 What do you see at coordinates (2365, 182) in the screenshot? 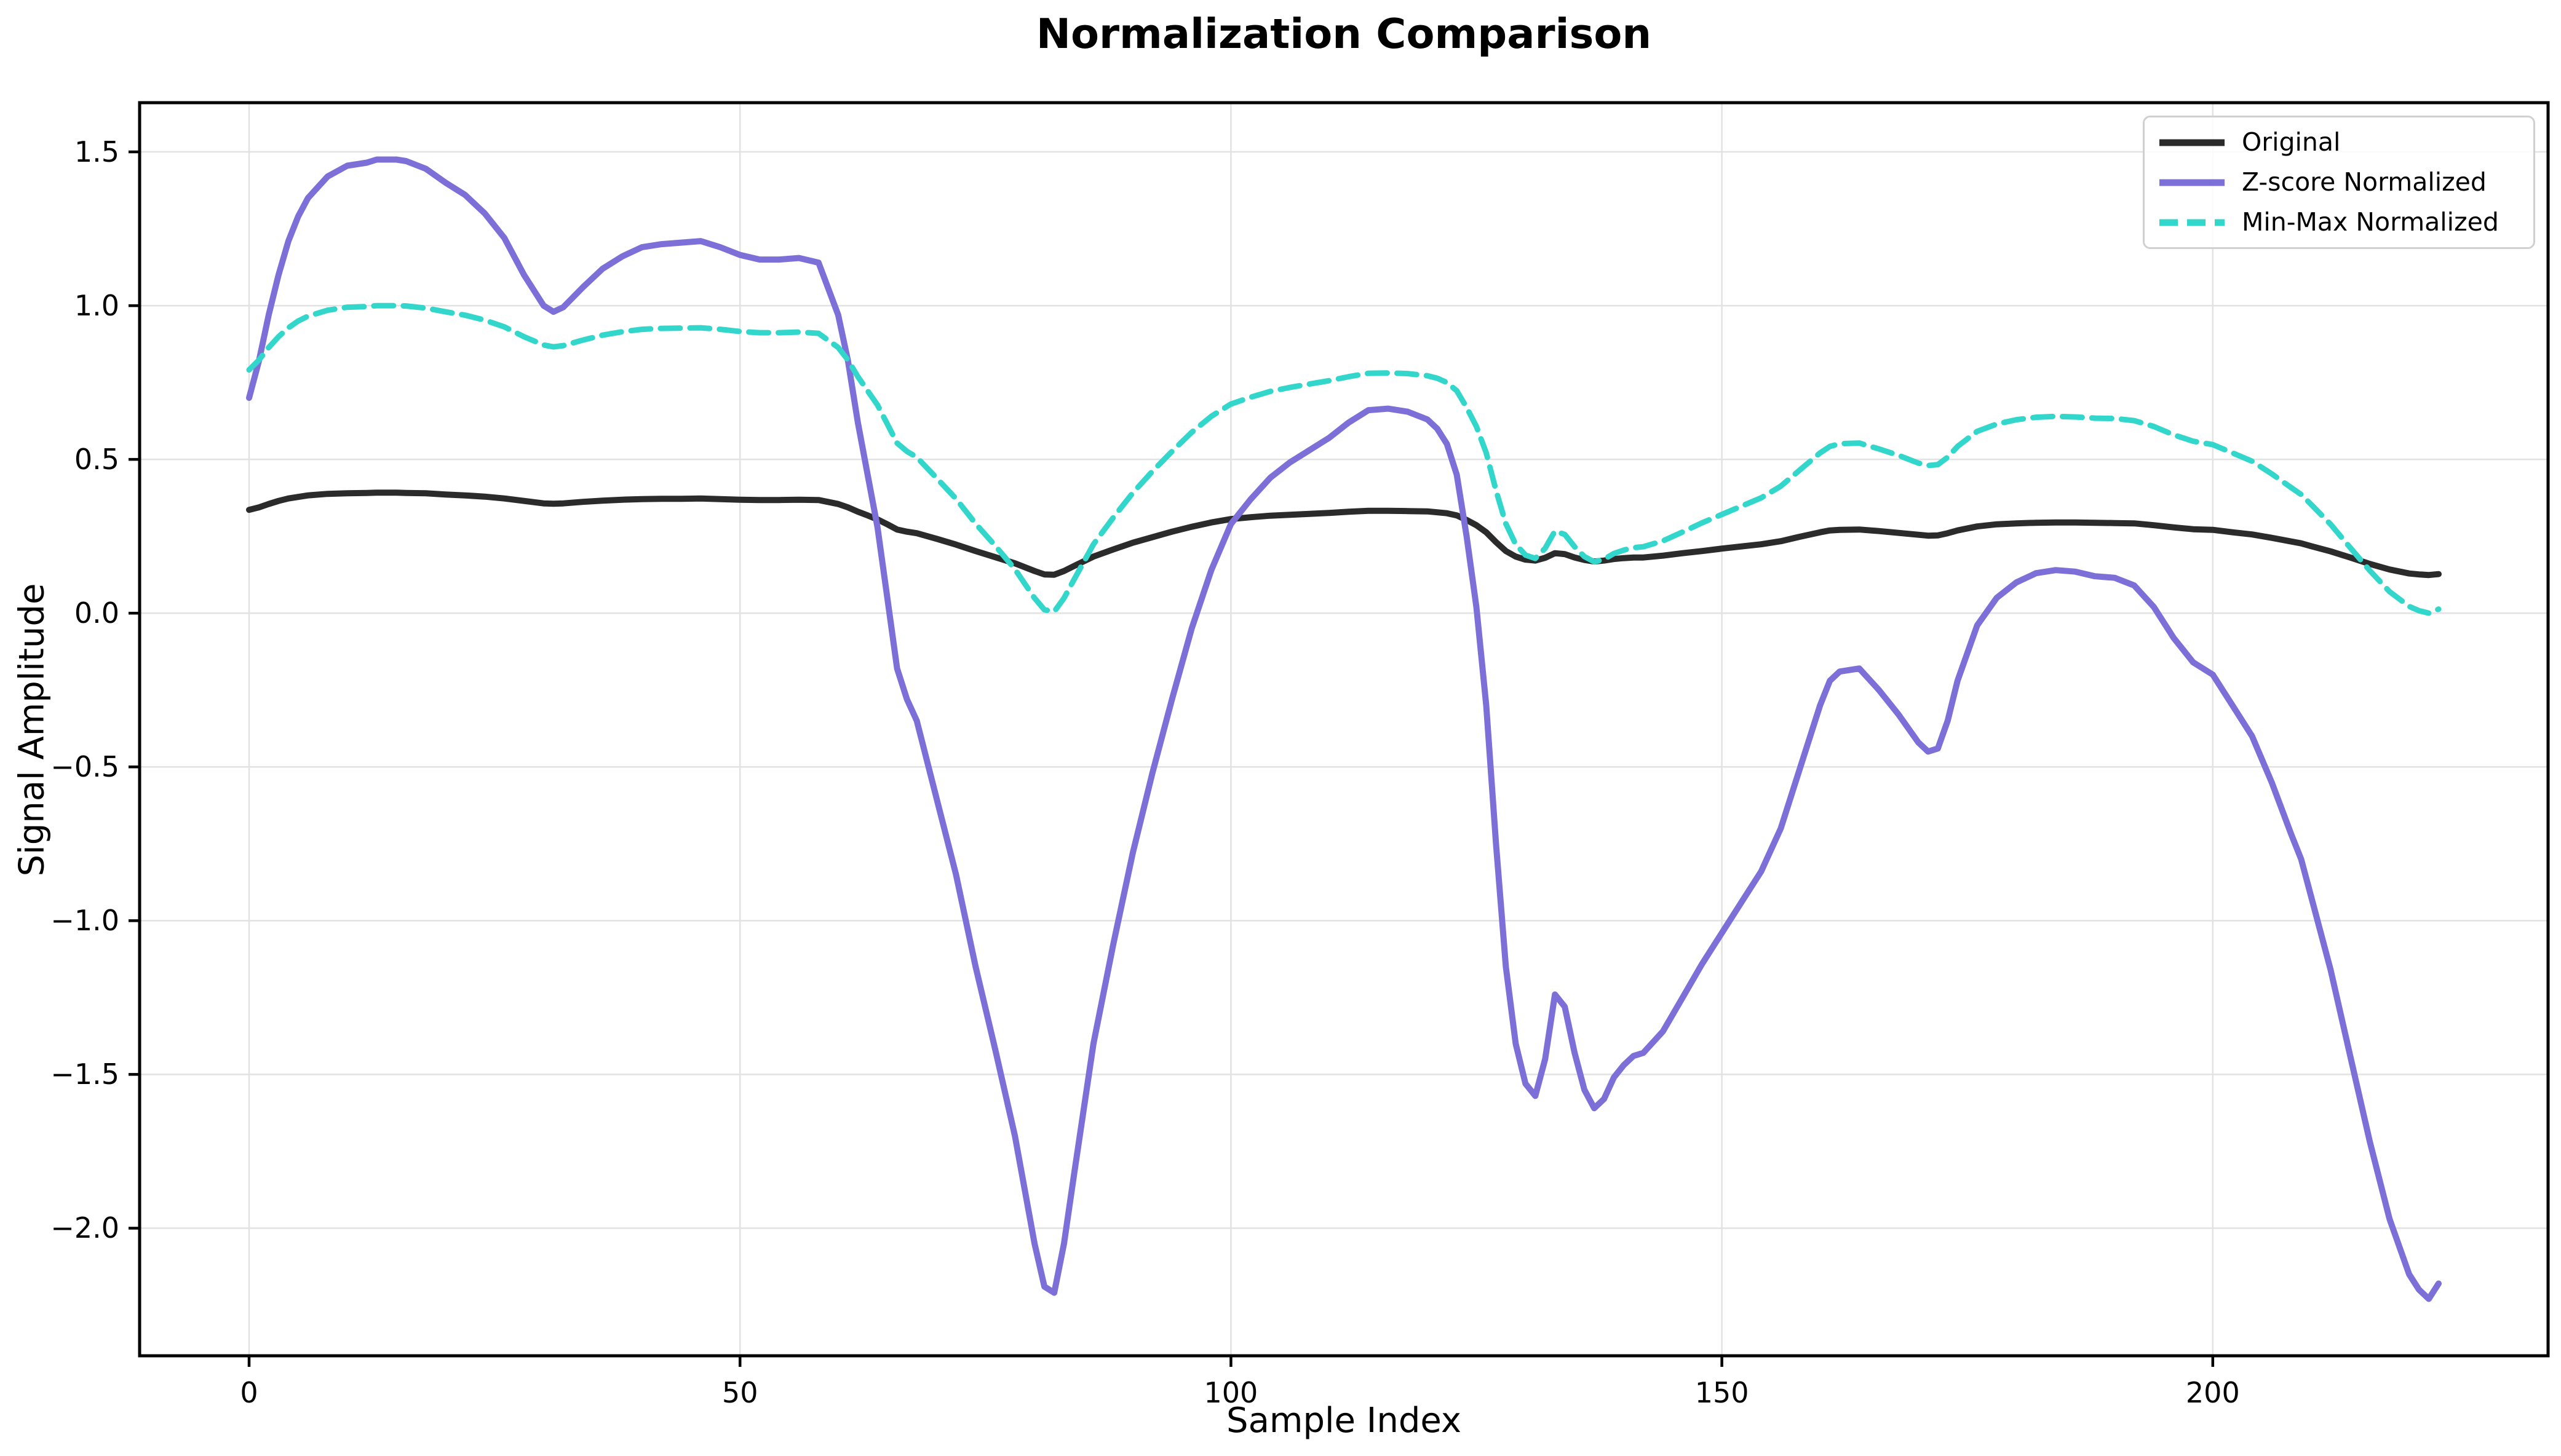
I see `legend-label: Z-score Normalized` at bounding box center [2365, 182].